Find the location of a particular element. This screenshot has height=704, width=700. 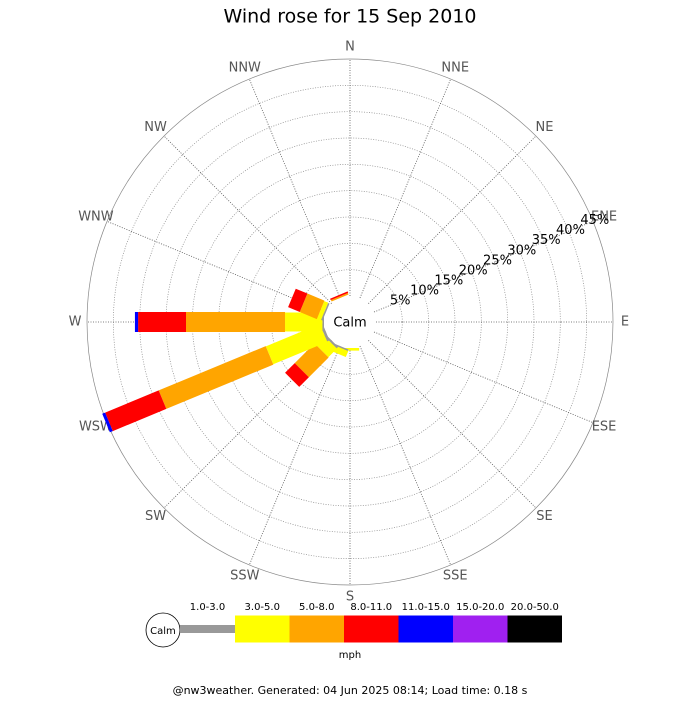

direction-label: NE is located at coordinates (544, 127).